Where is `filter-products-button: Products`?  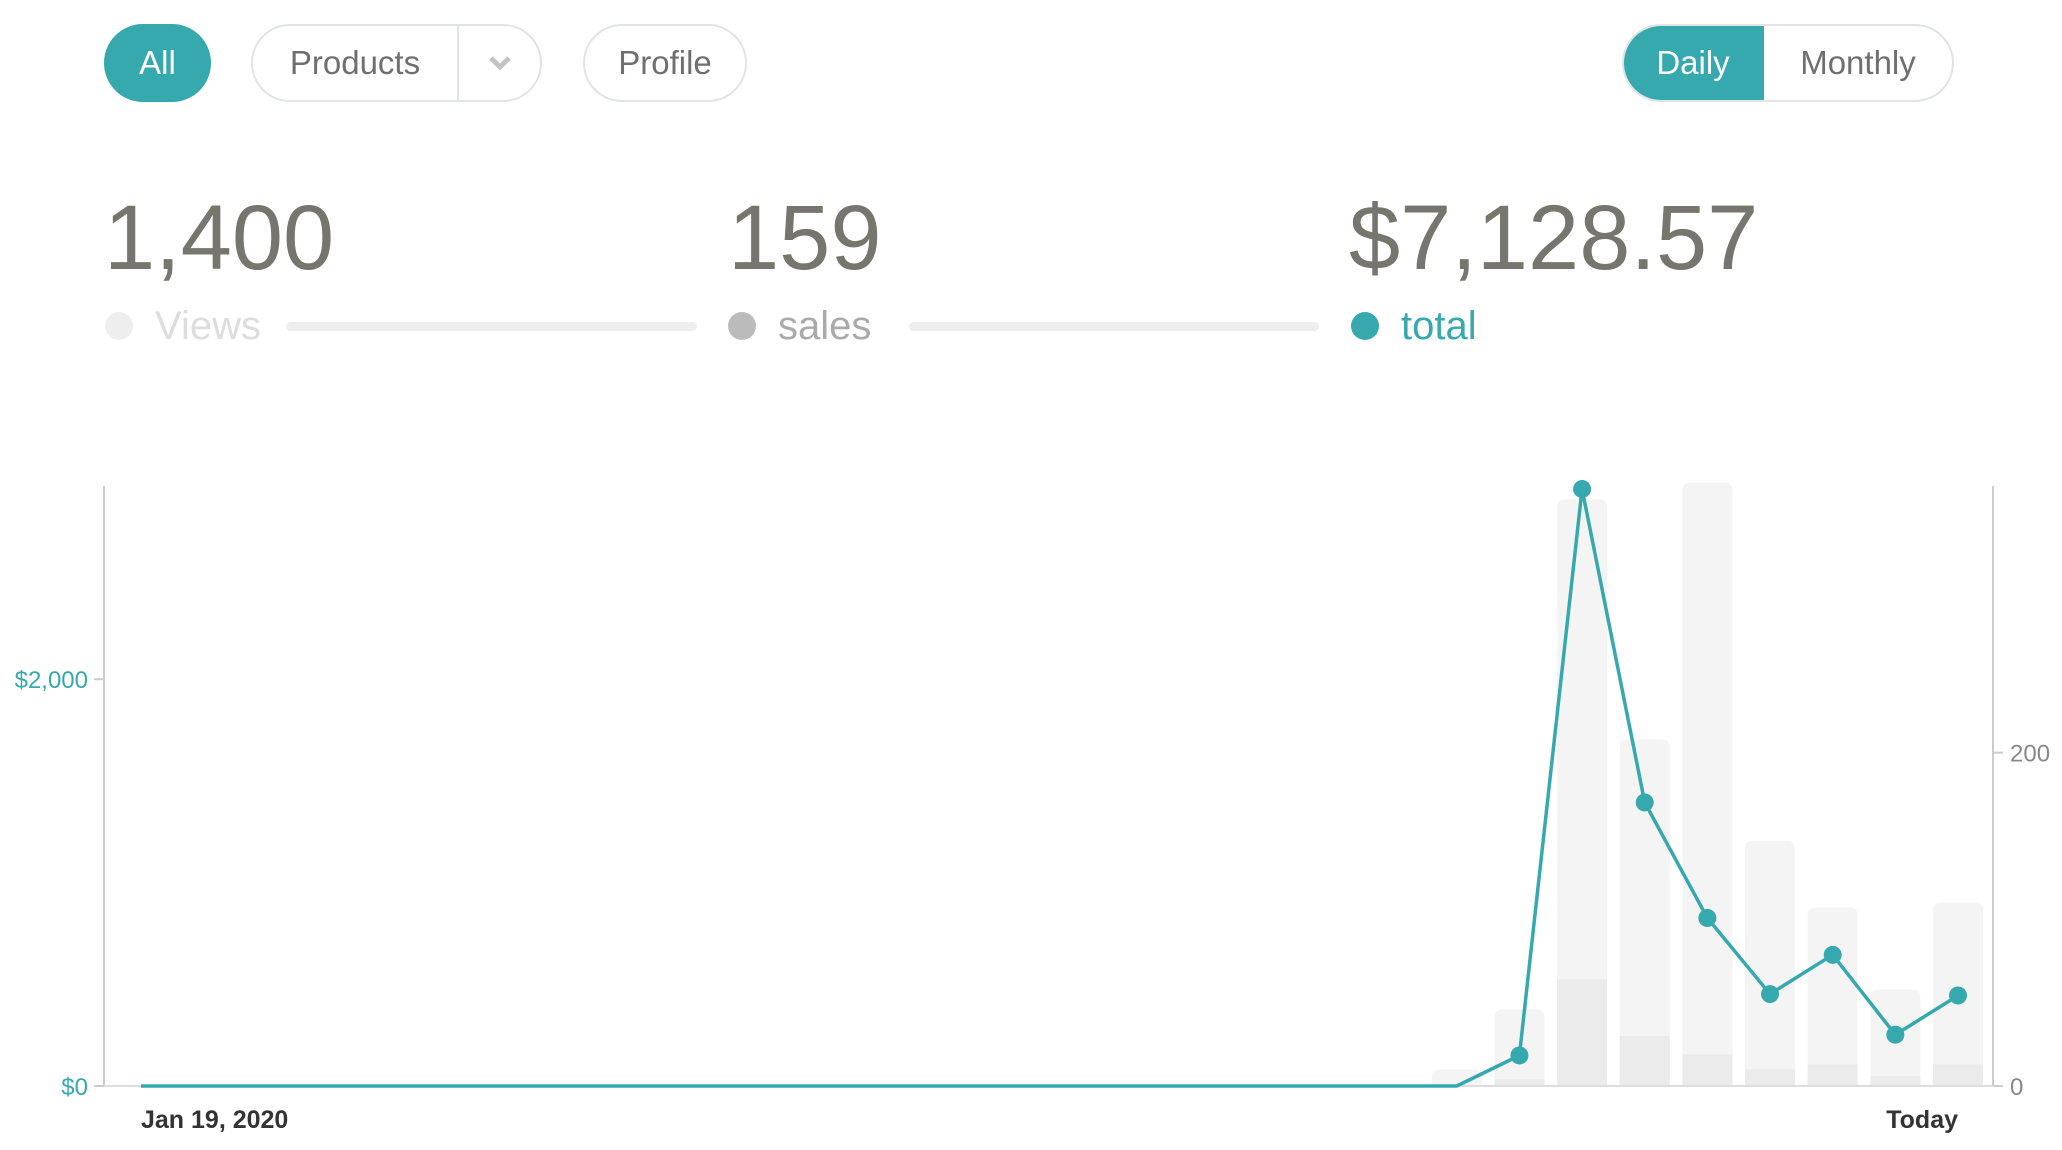 filter-products-button: Products is located at coordinates (396, 63).